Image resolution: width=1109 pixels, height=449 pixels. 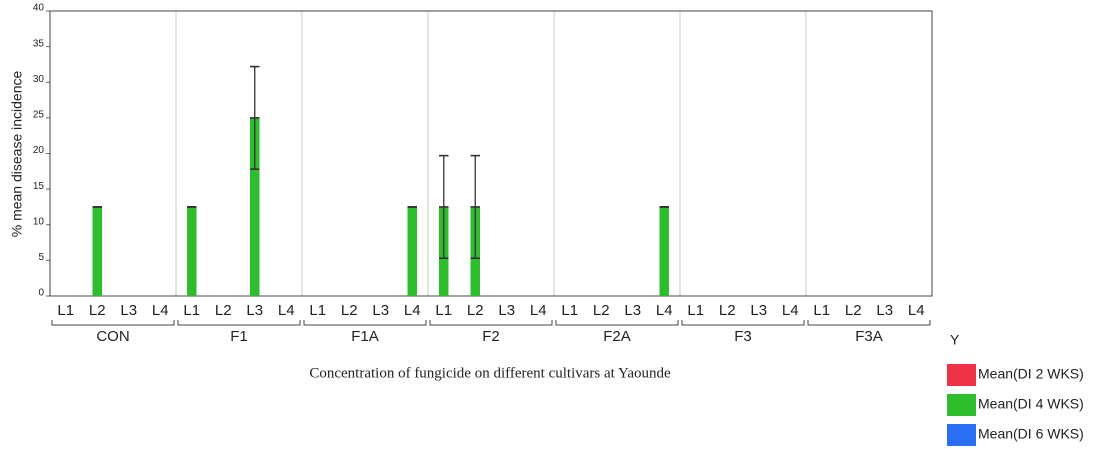 I want to click on y-tick-label: 5, so click(x=41, y=257).